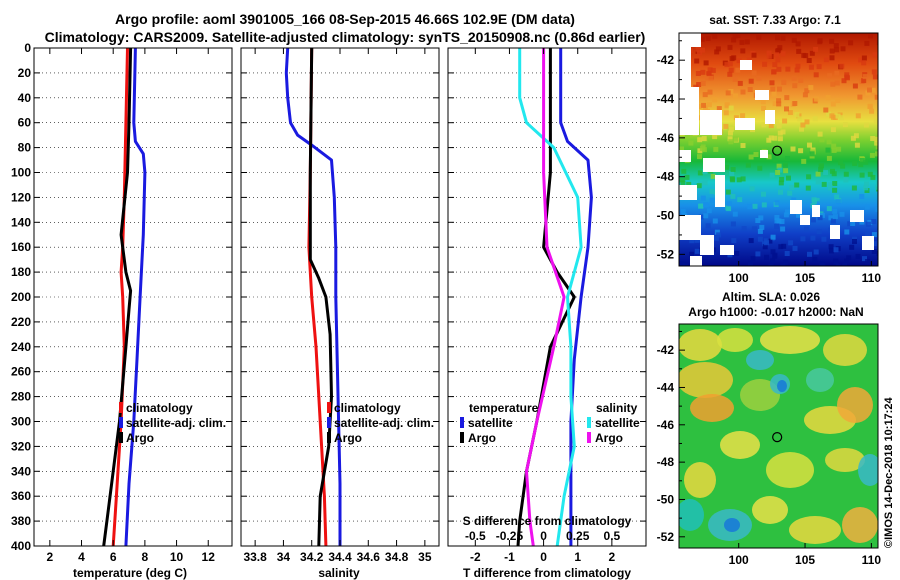  I want to click on y-tick-label: 300, so click(21, 422).